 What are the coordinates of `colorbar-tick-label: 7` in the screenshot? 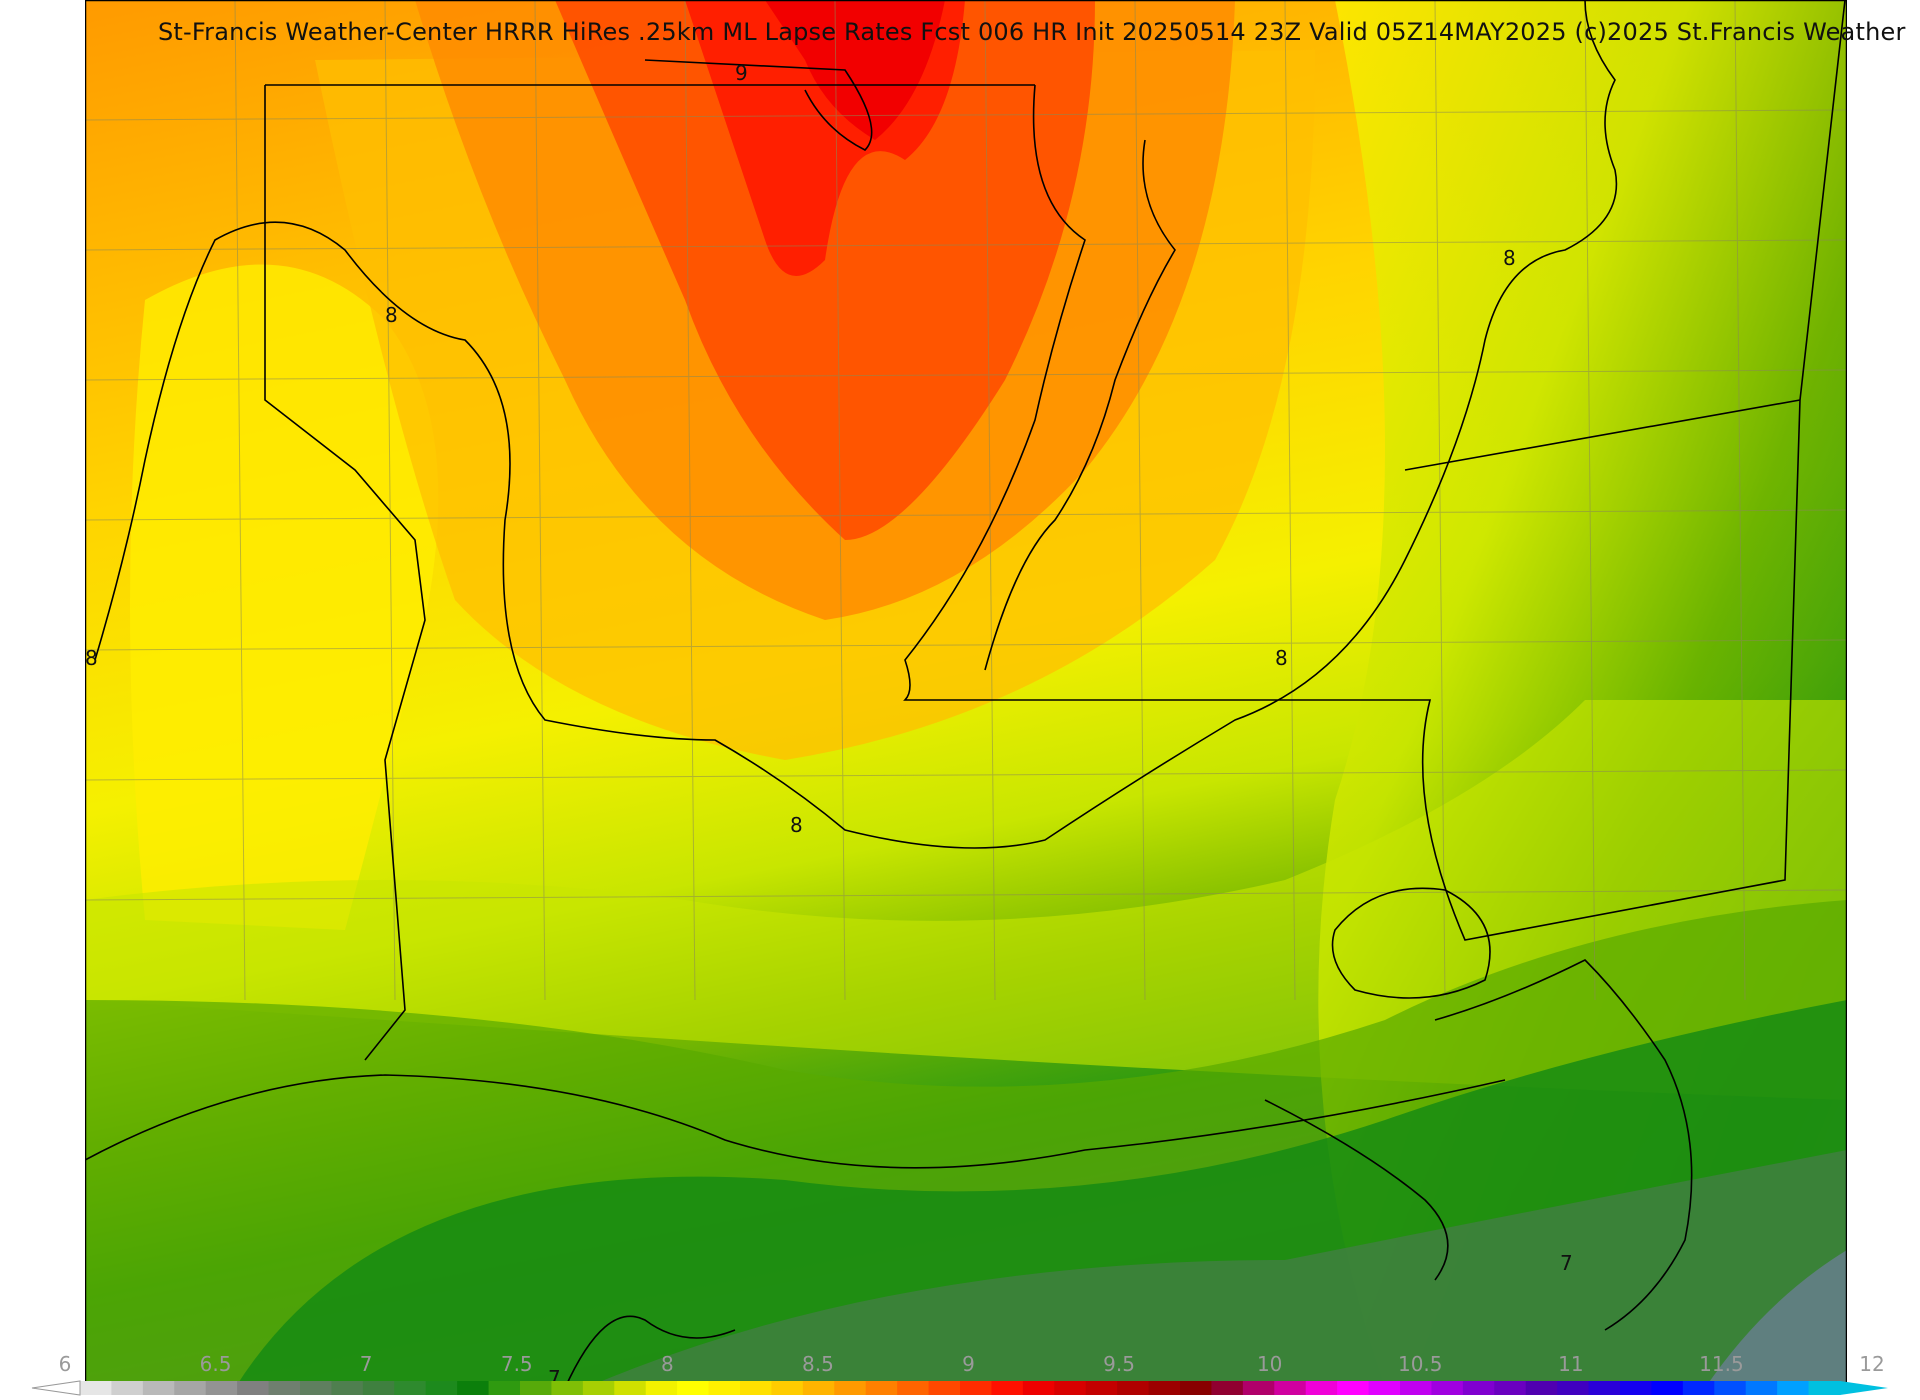 It's located at (366, 1364).